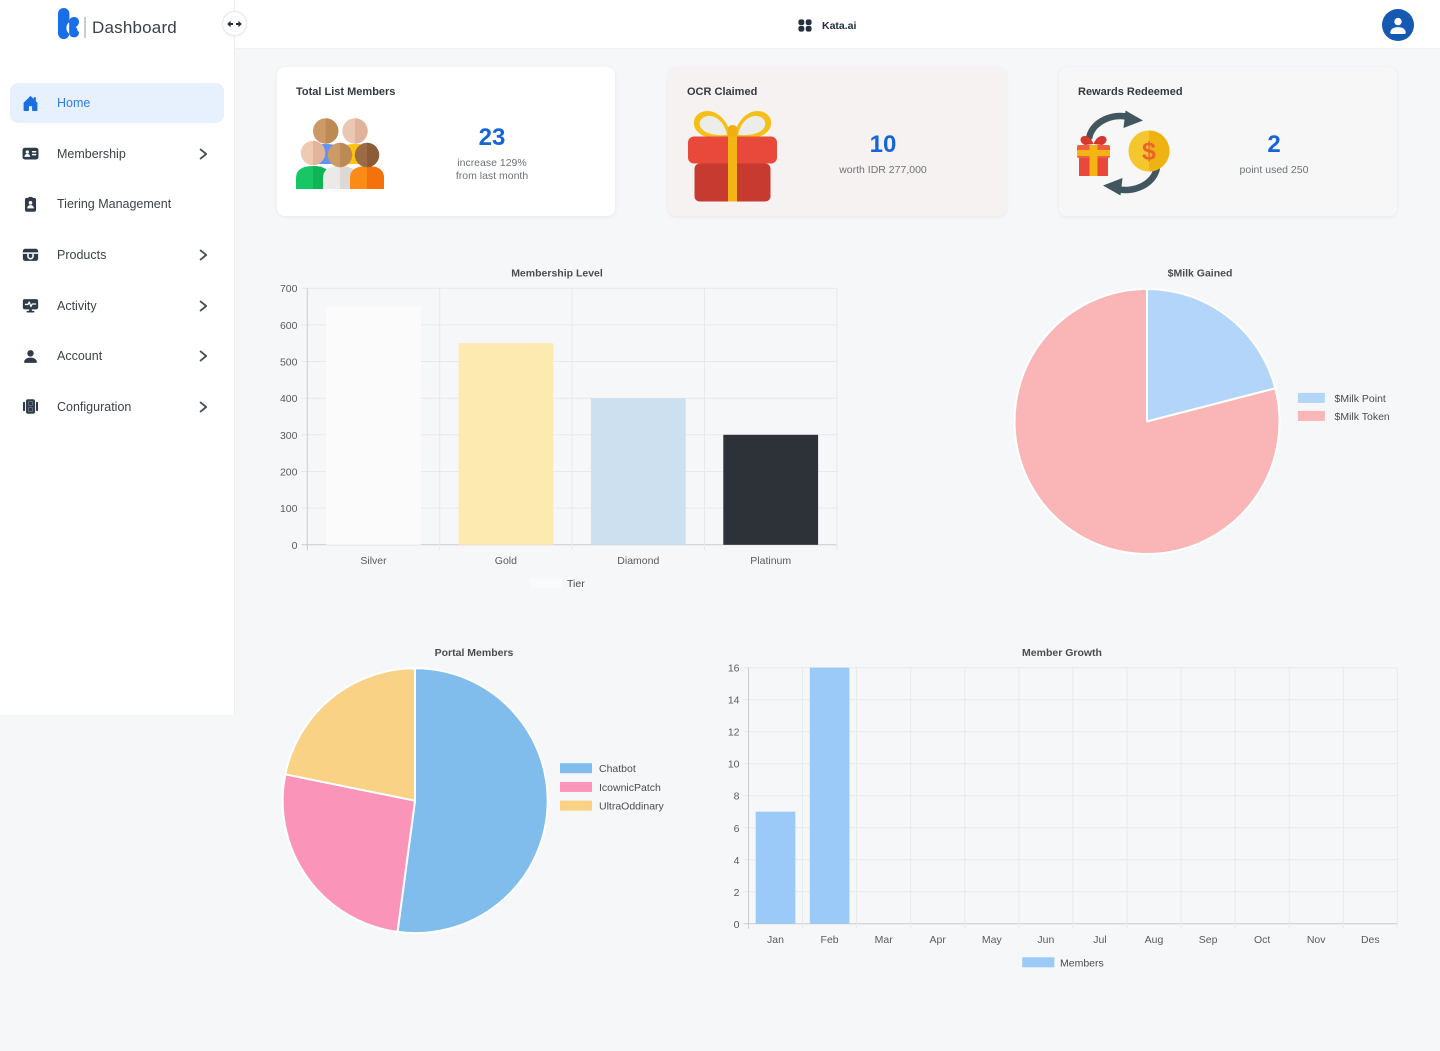 Image resolution: width=1440 pixels, height=1051 pixels. I want to click on svg-text: $Milk Gained, so click(1200, 274).